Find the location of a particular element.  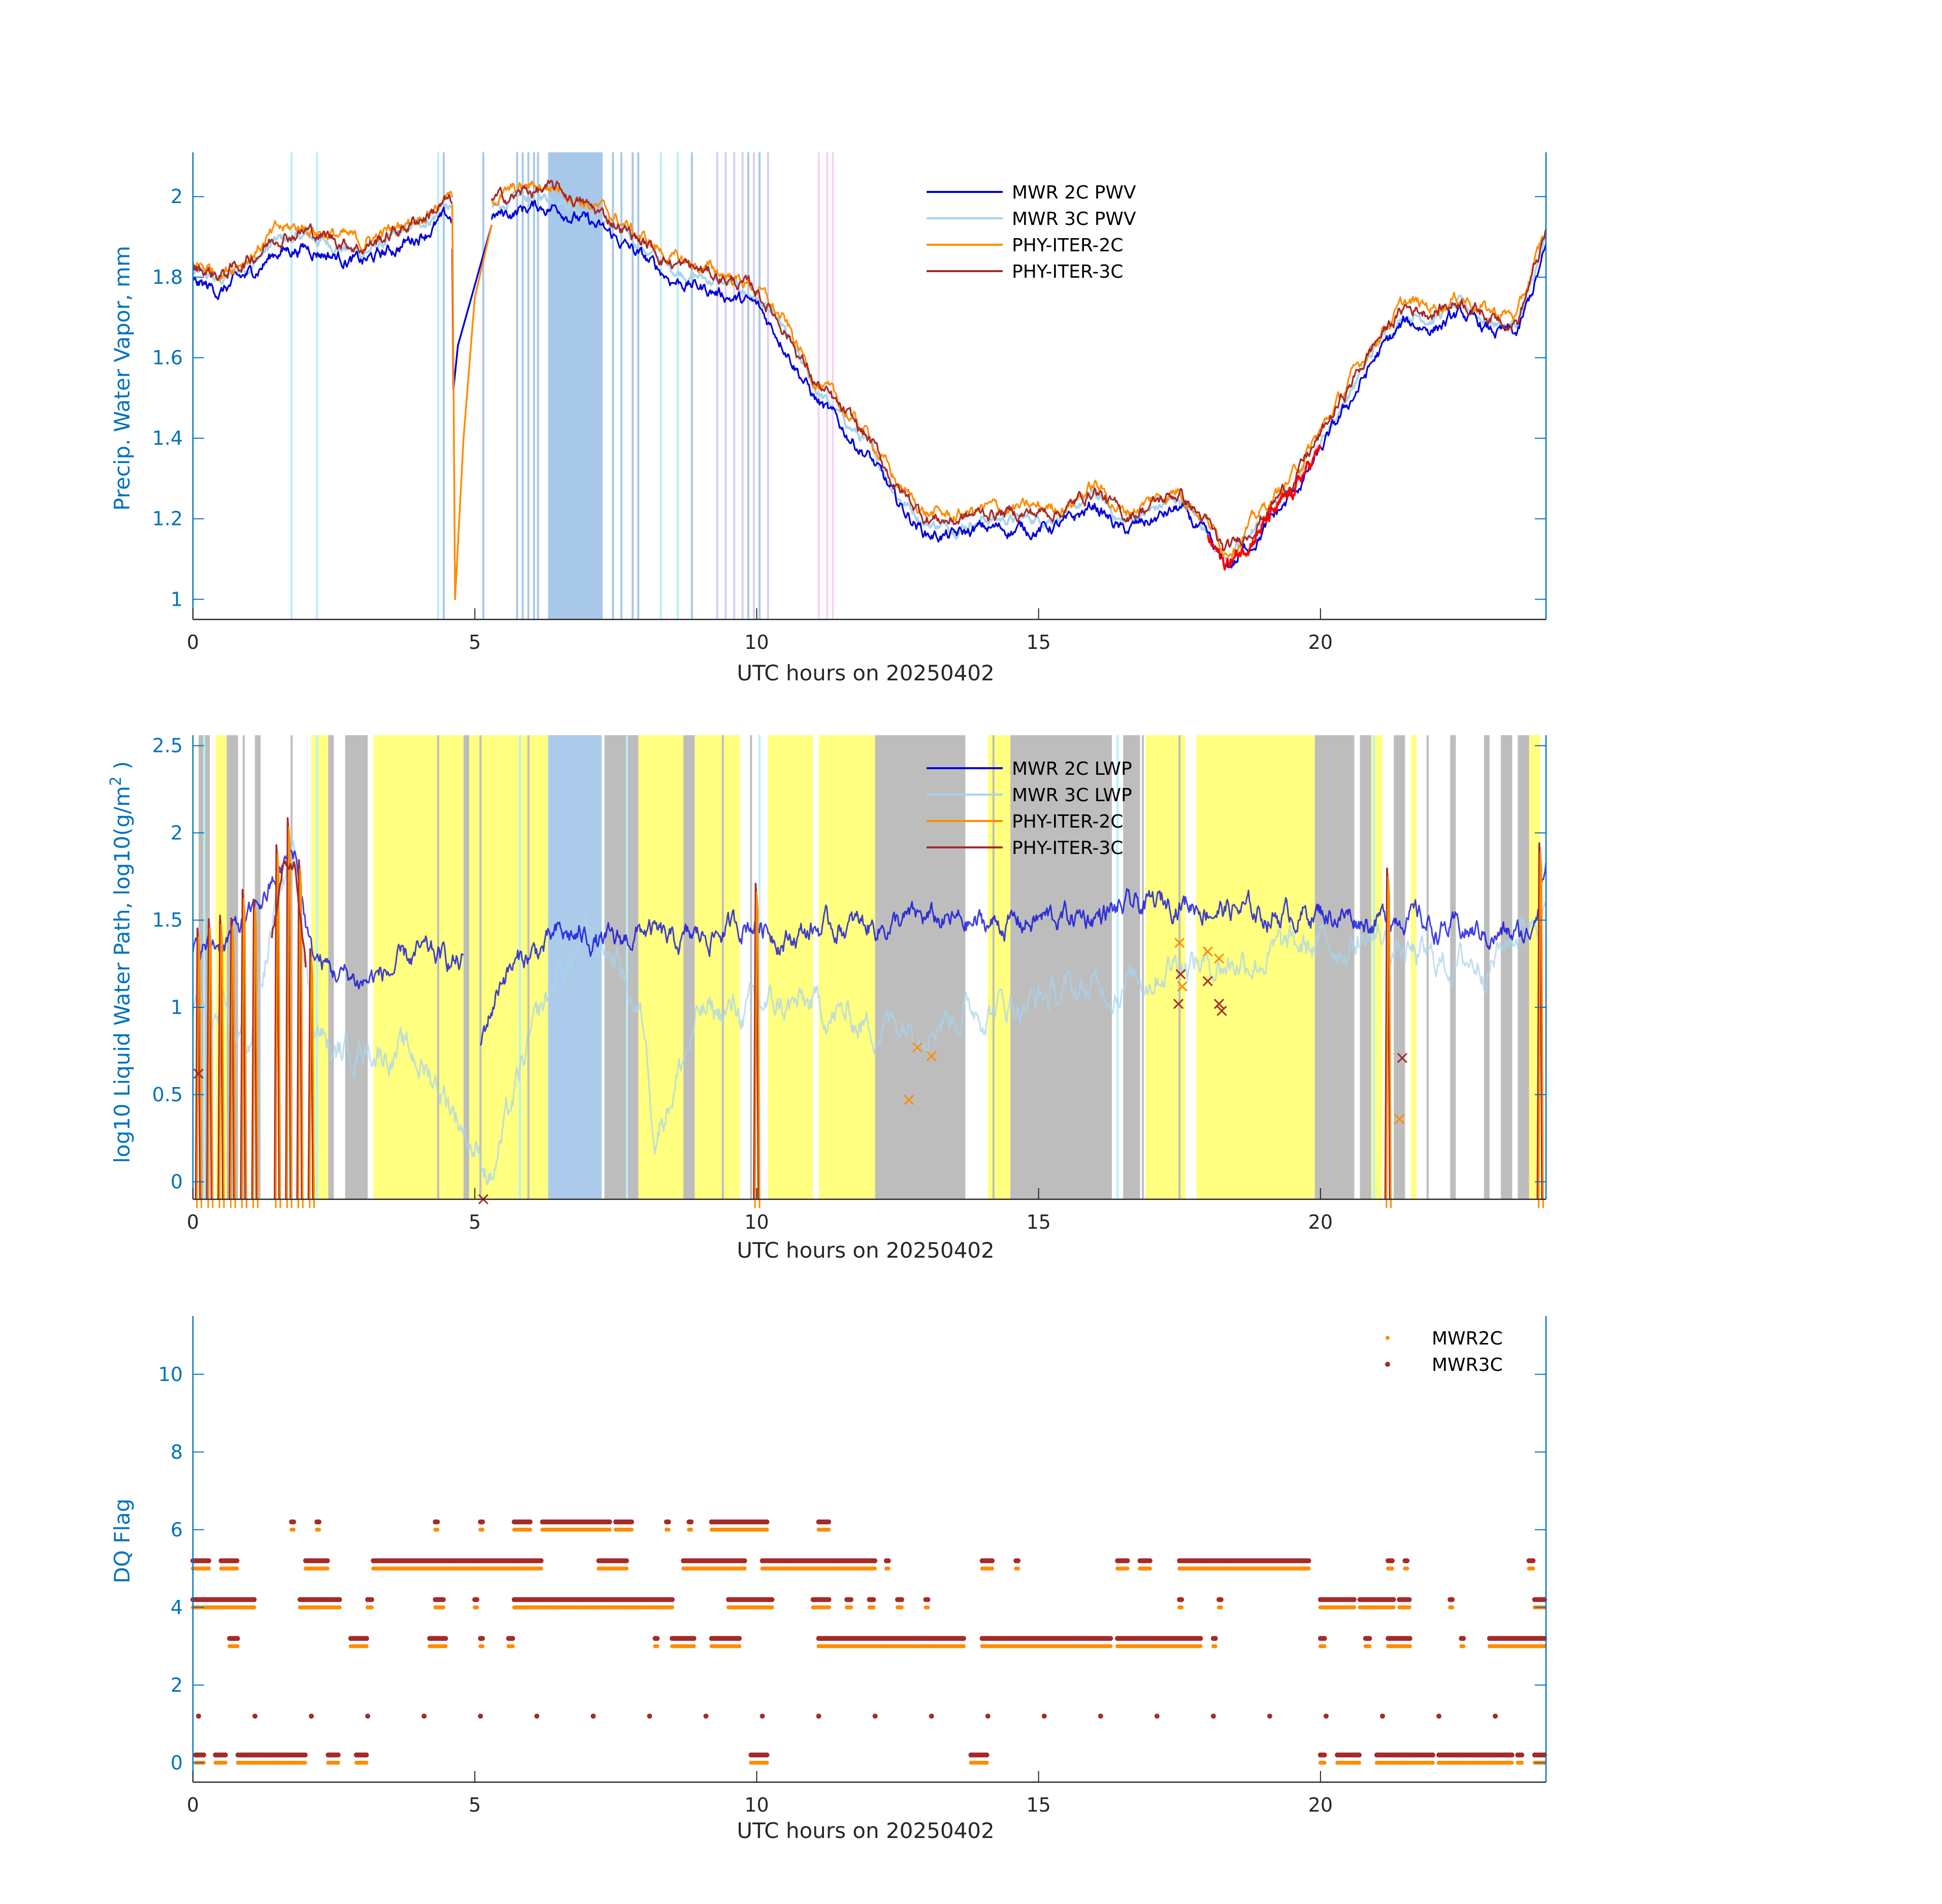

lwp-ytick-label-4: 2 is located at coordinates (177, 833).